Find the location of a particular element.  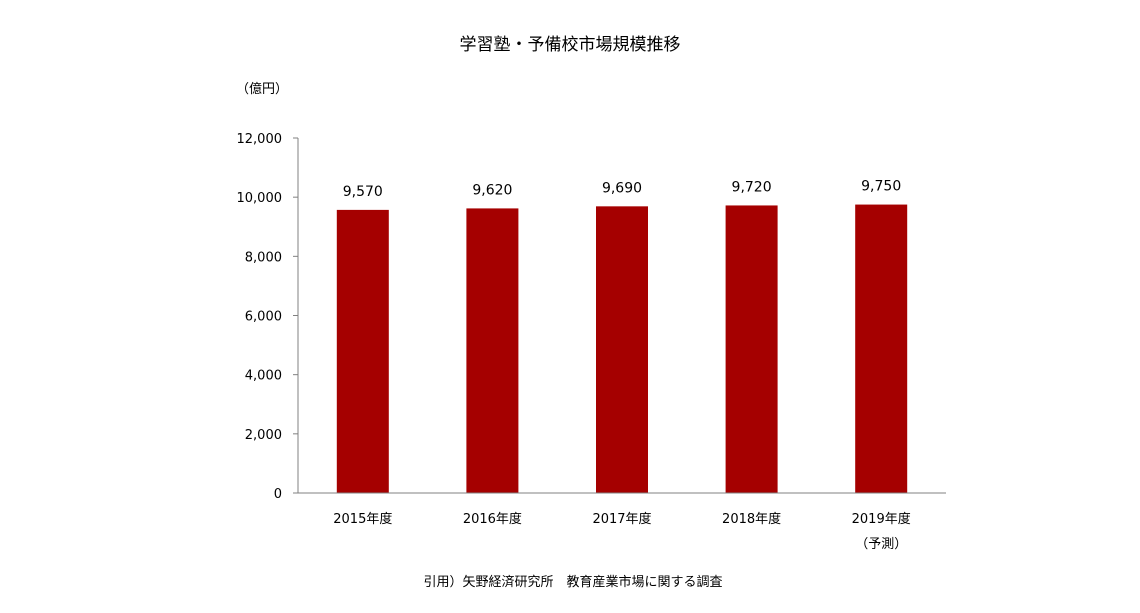

data-label: 9,690 is located at coordinates (622, 188).